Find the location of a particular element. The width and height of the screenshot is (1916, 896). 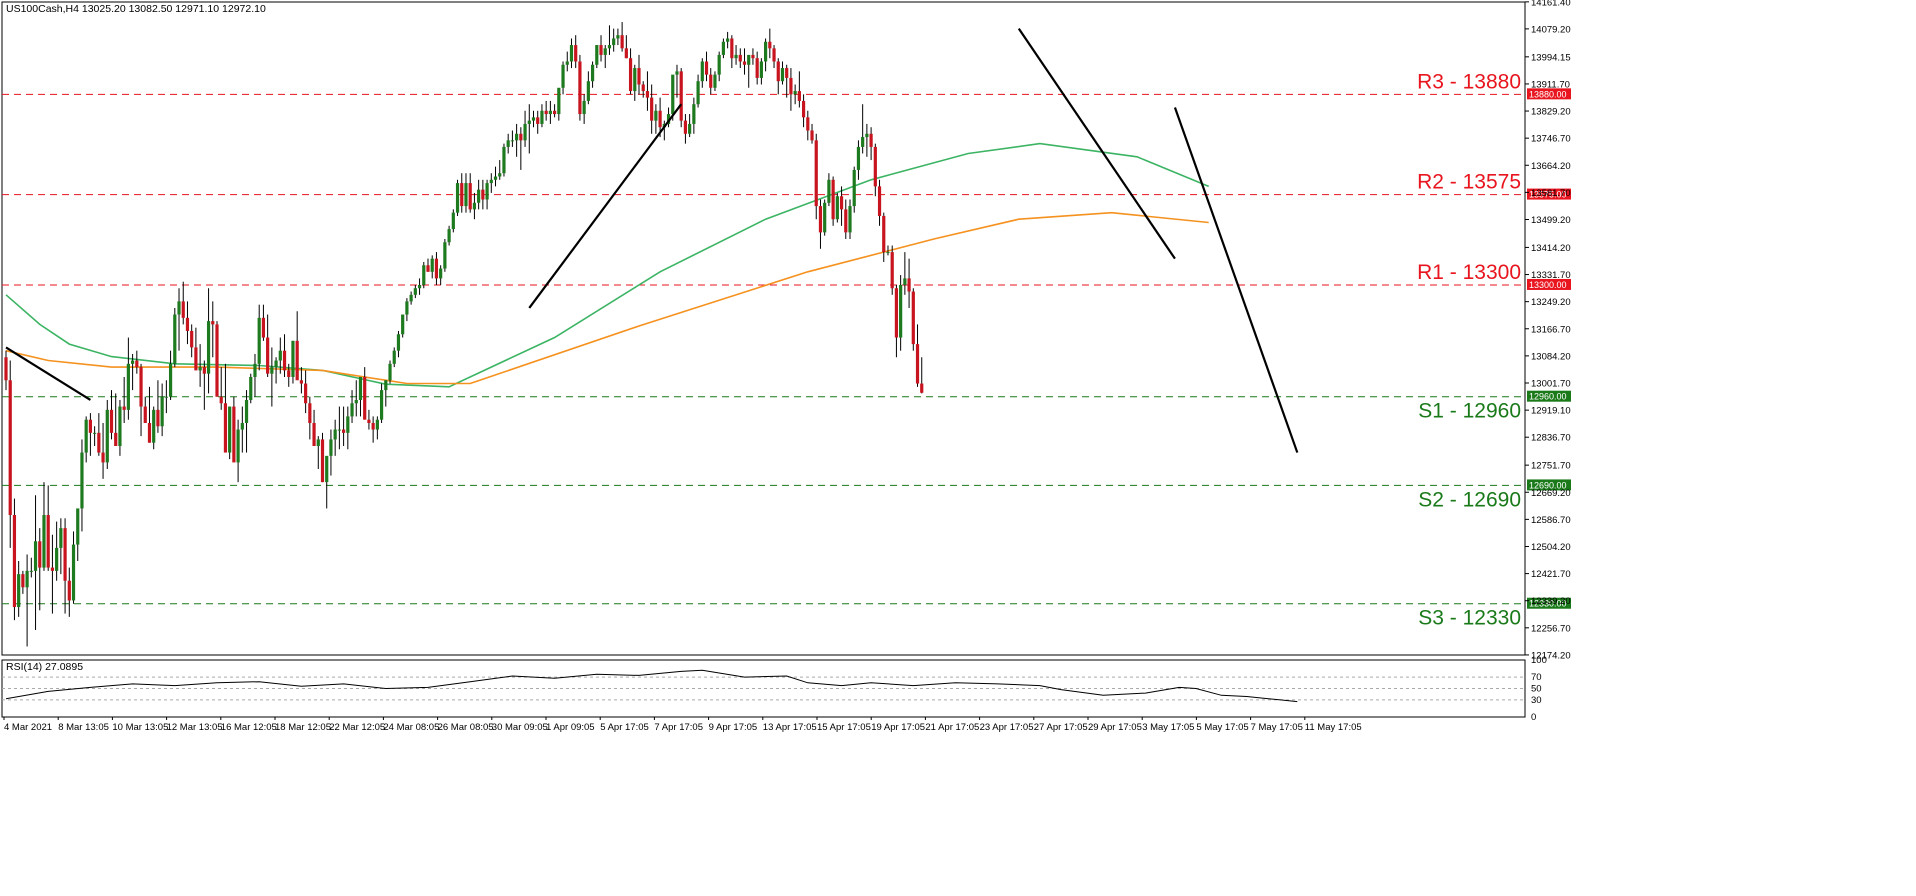

time-tick-label: 18 Mar 12:05 is located at coordinates (303, 727).